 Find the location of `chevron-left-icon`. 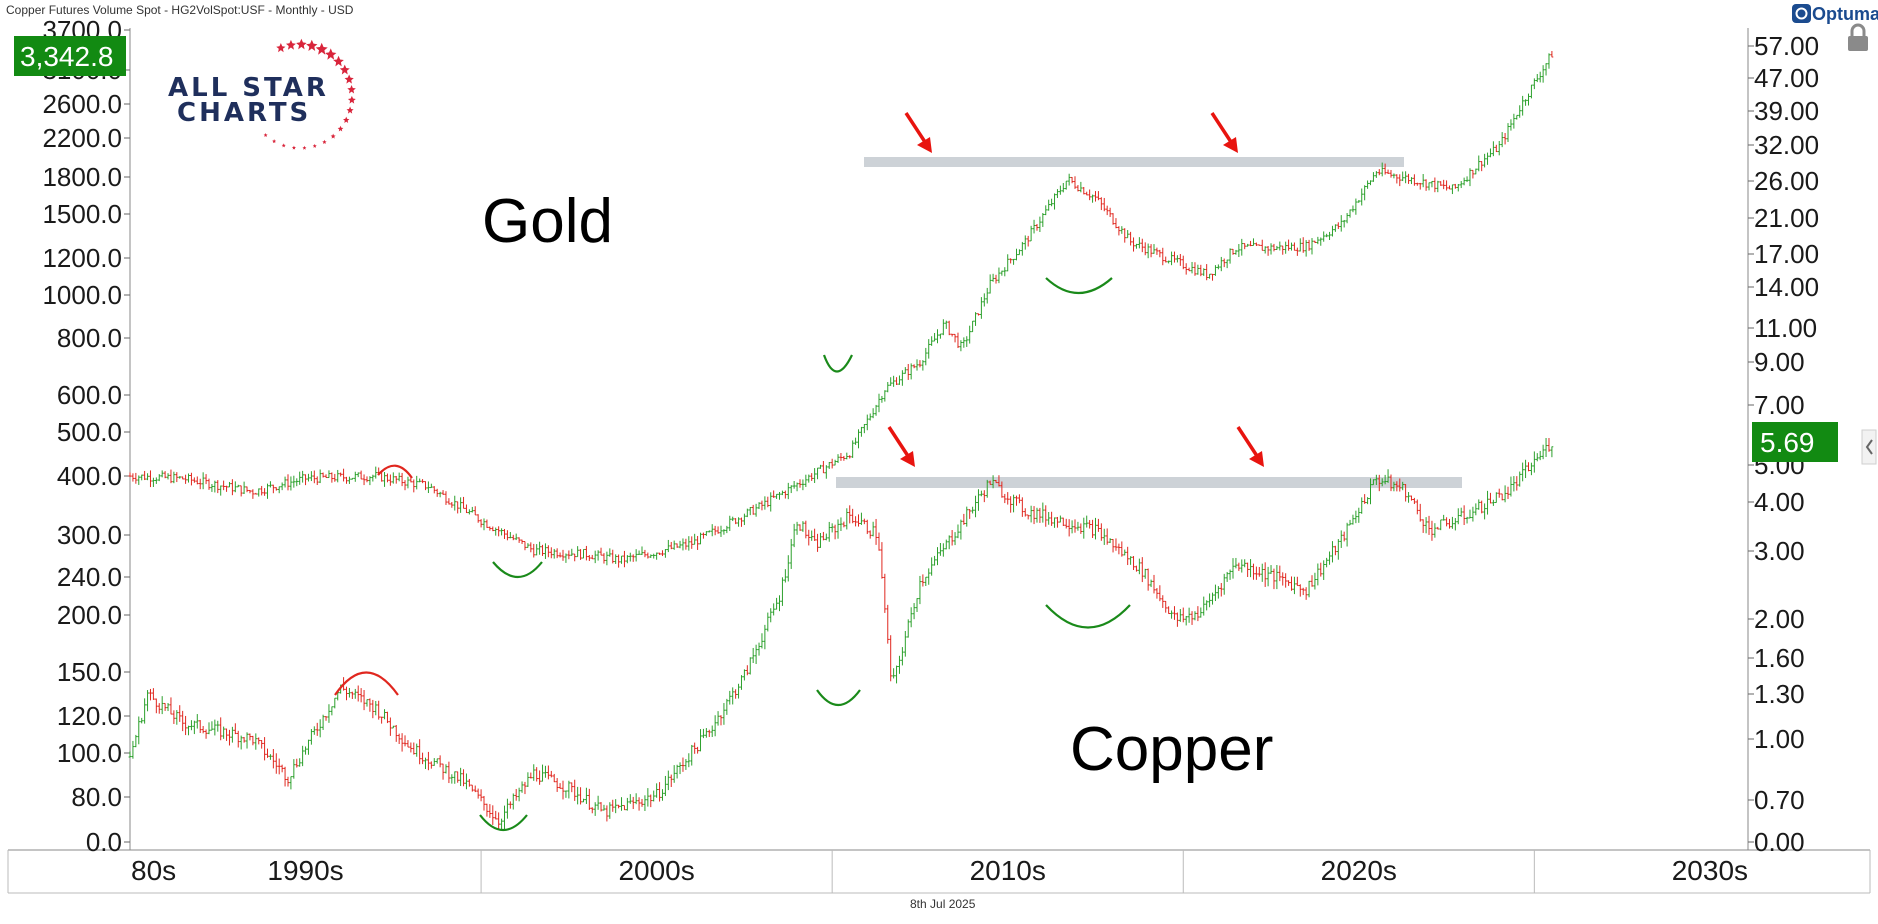

chevron-left-icon is located at coordinates (1869, 447).